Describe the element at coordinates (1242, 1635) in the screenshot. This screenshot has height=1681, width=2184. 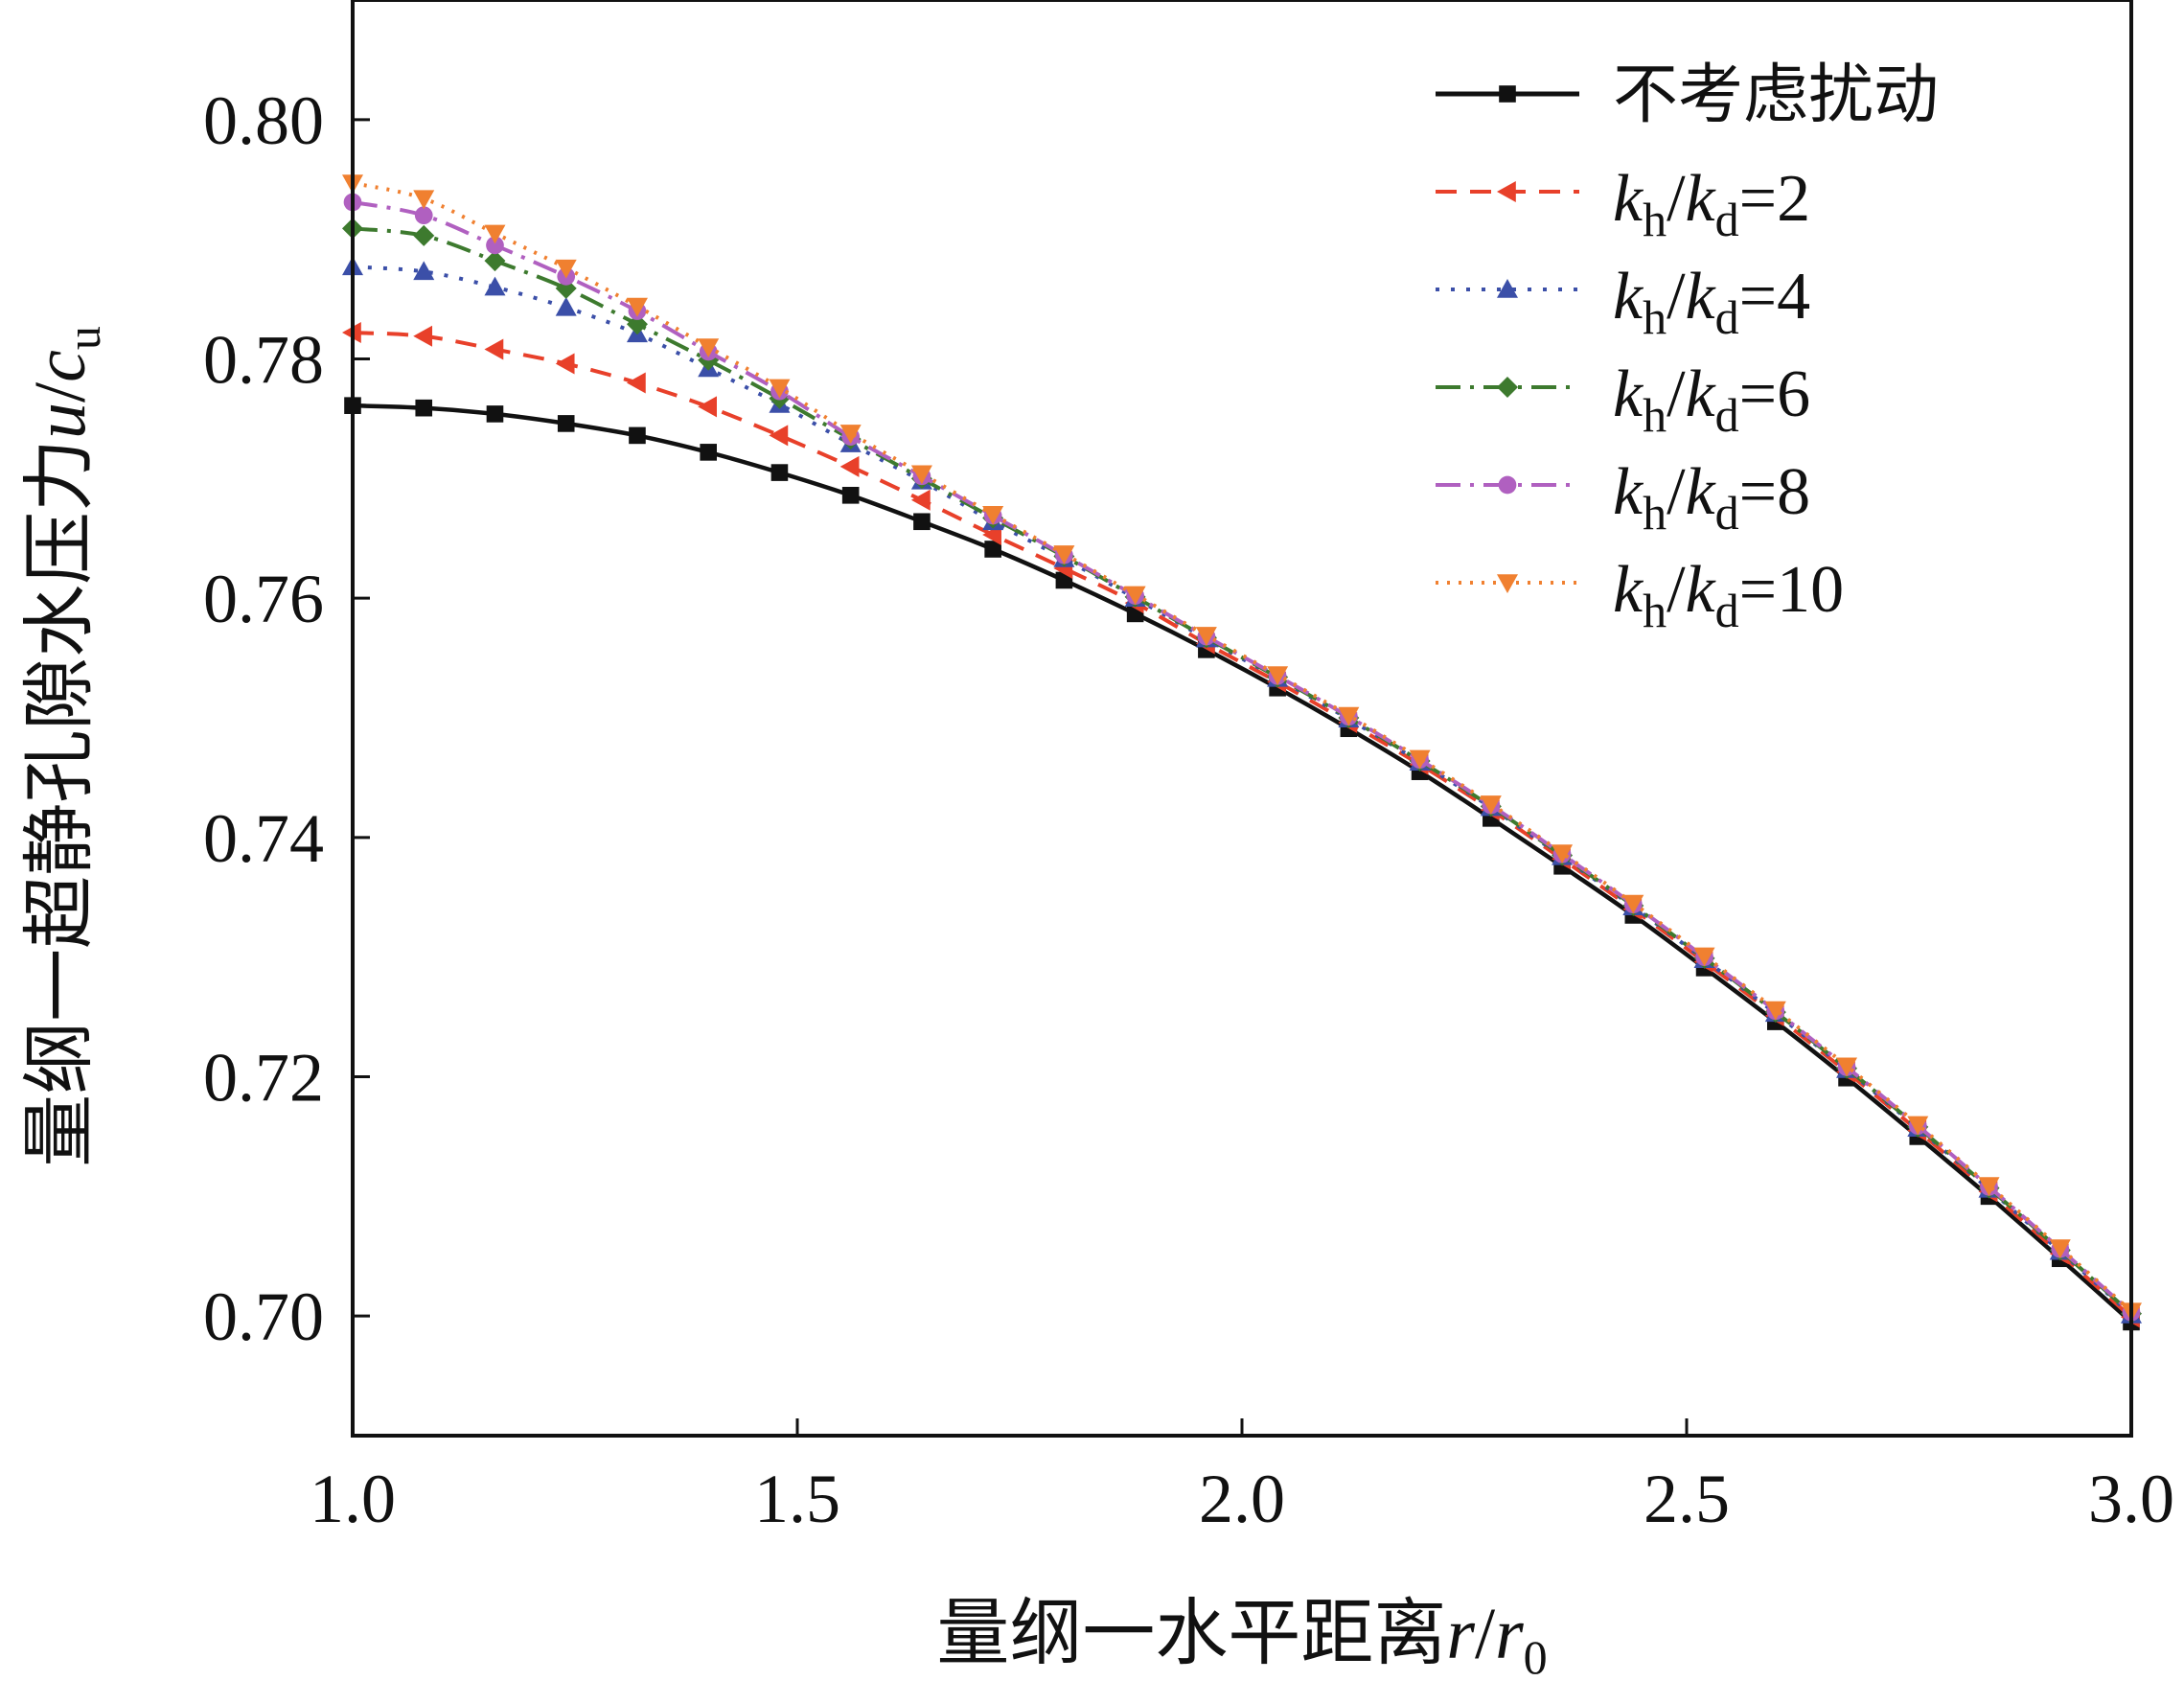
I see `x-axis-title: 量纲一水平距离r/r0` at that location.